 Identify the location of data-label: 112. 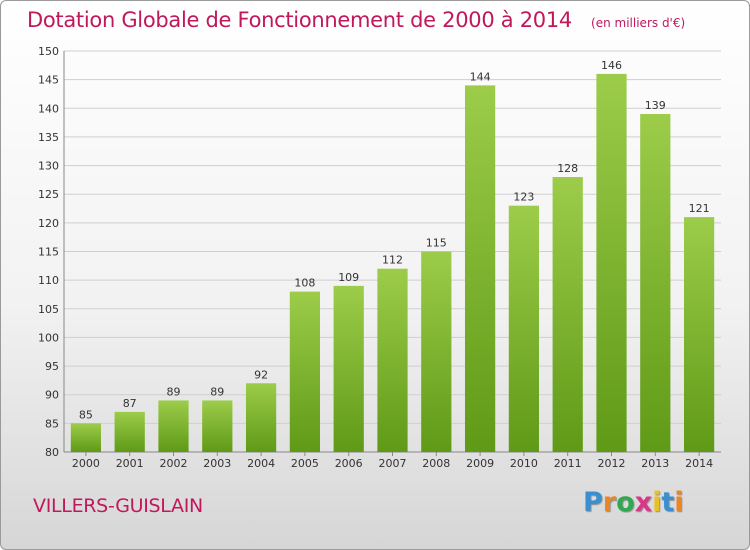
(392, 260).